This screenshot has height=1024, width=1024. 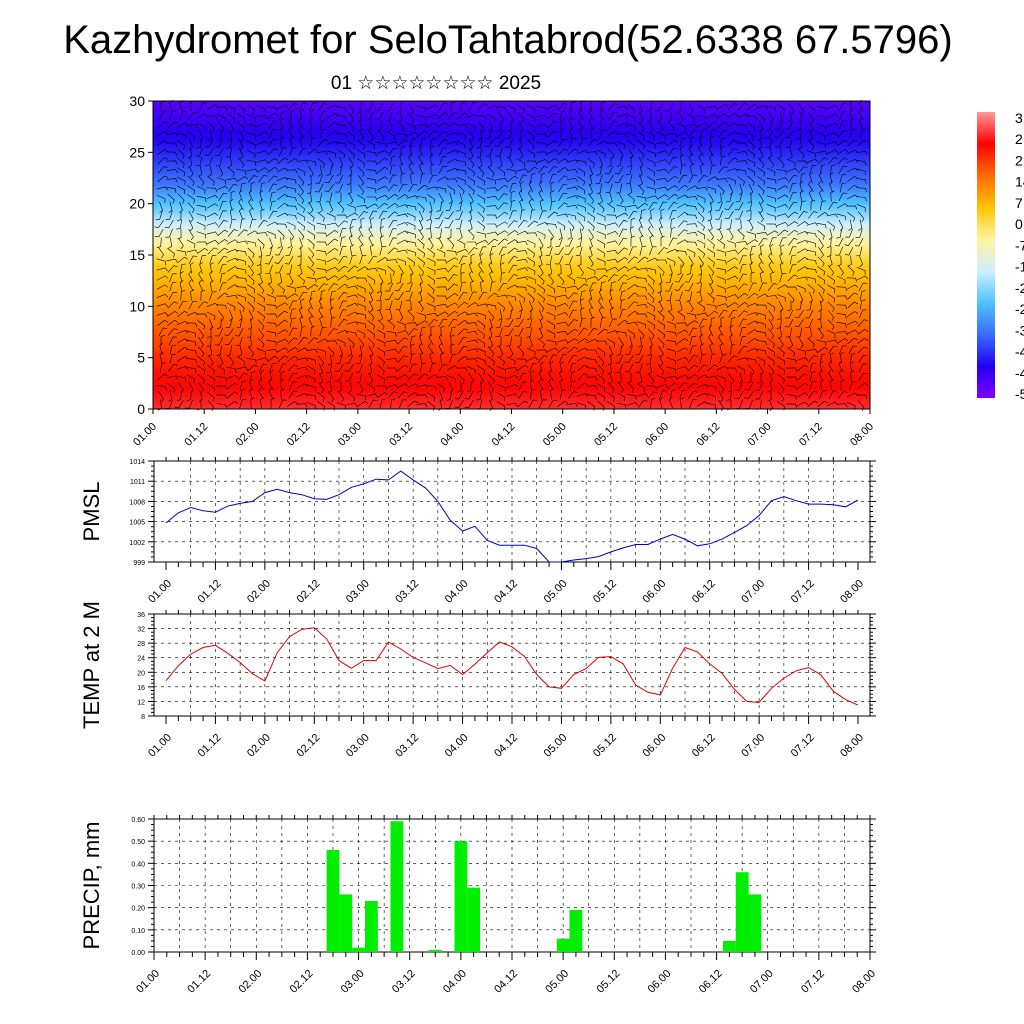 I want to click on colorbar-label: -4, so click(x=1019, y=352).